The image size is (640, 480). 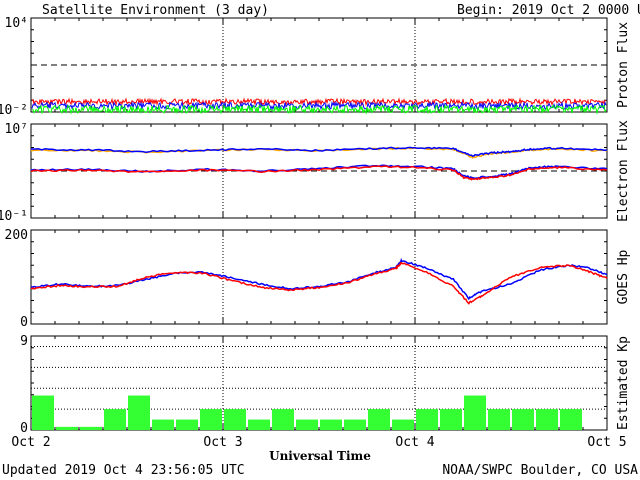 I want to click on x-tick-label: Oct 3, so click(x=222, y=442).